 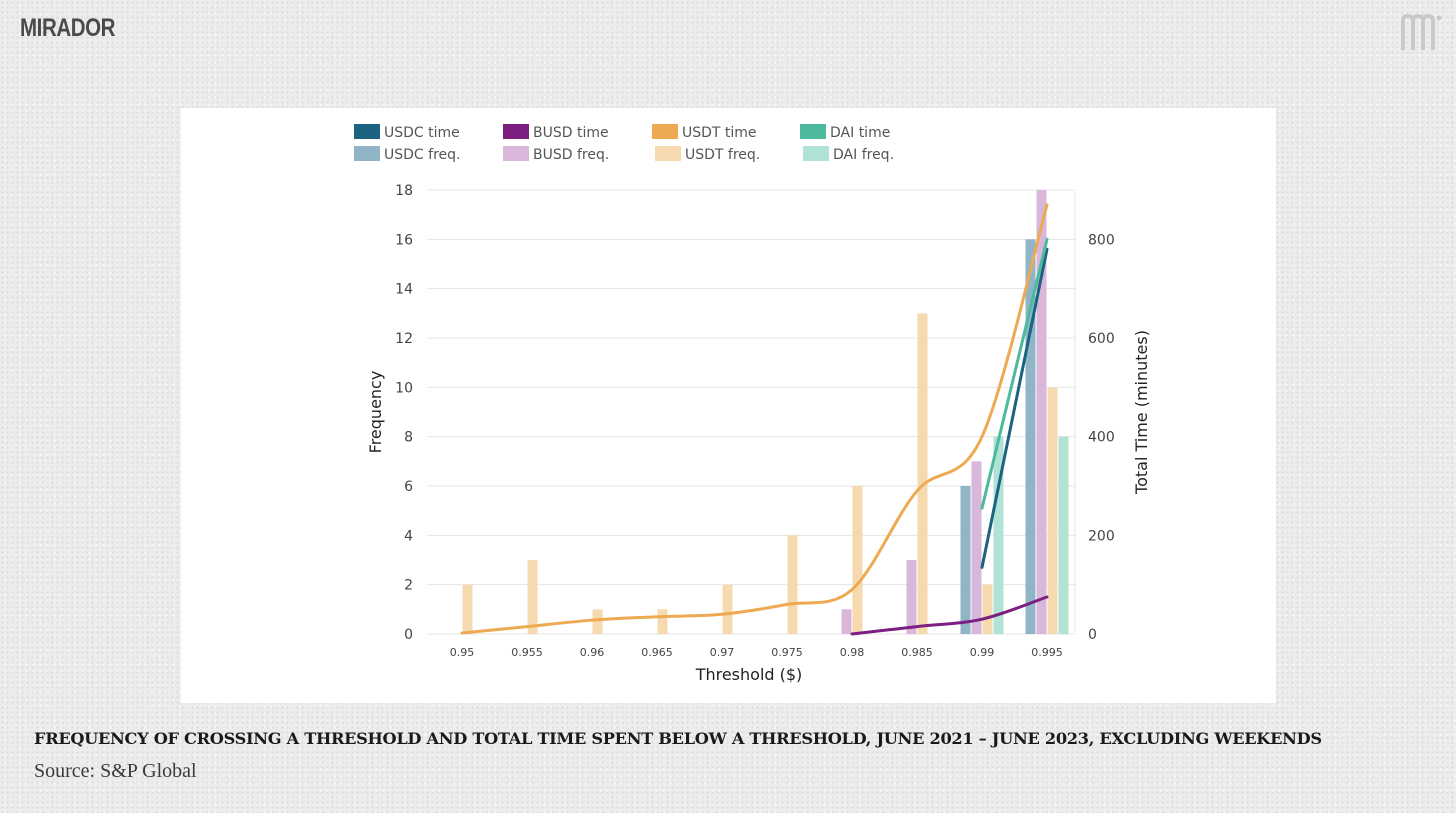 What do you see at coordinates (115, 771) in the screenshot?
I see `chart-source: Source: S&P Global` at bounding box center [115, 771].